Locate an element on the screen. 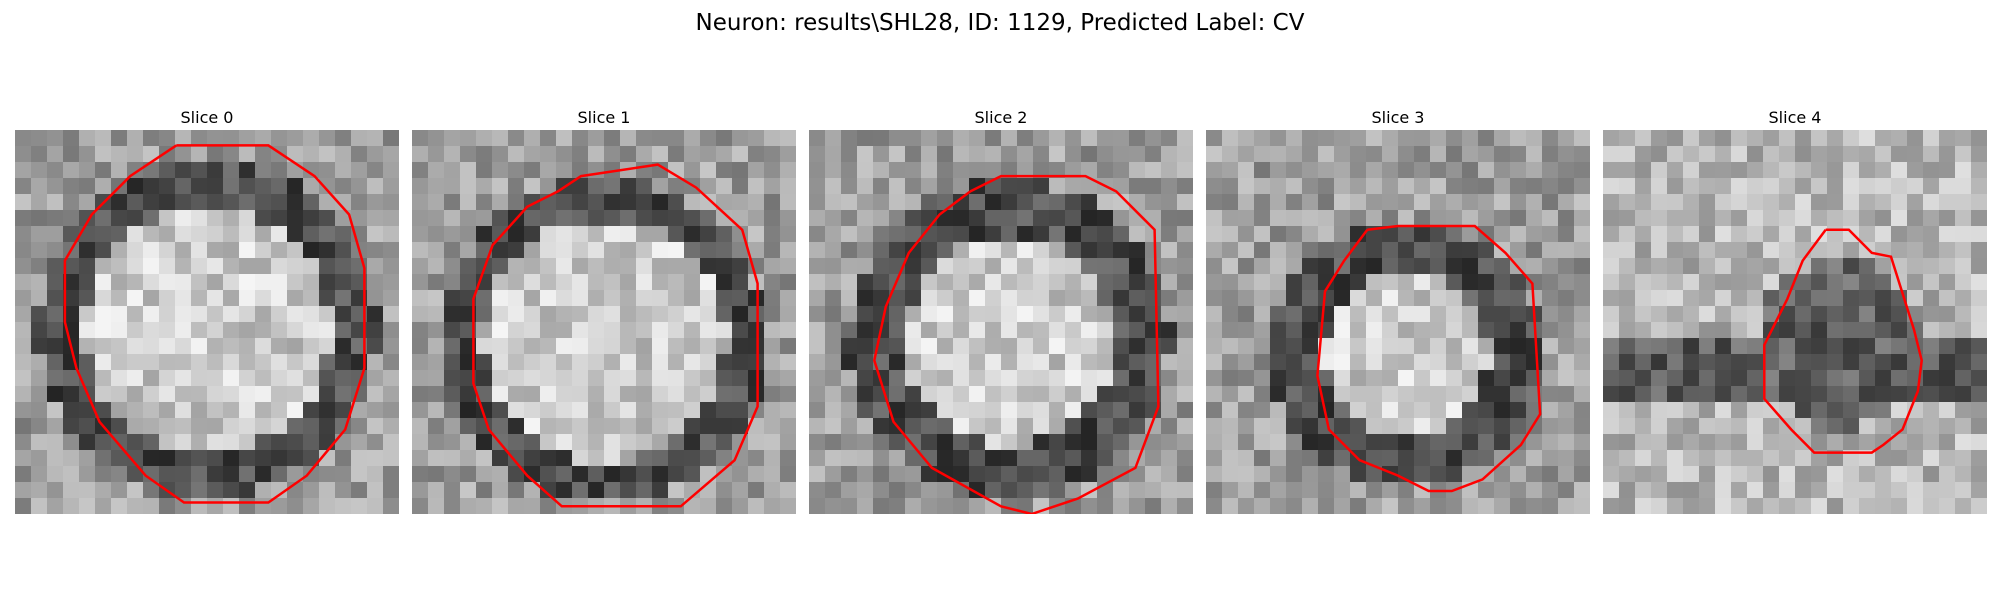  slice-title-2: Slice 2 is located at coordinates (1001, 117).